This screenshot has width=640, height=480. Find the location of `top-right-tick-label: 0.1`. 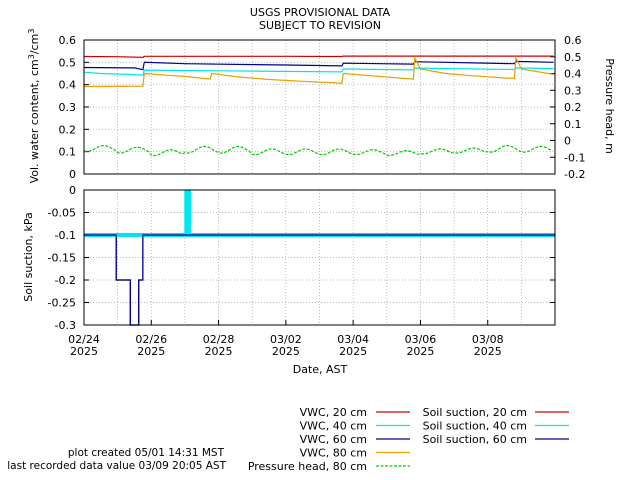

top-right-tick-label: 0.1 is located at coordinates (573, 124).